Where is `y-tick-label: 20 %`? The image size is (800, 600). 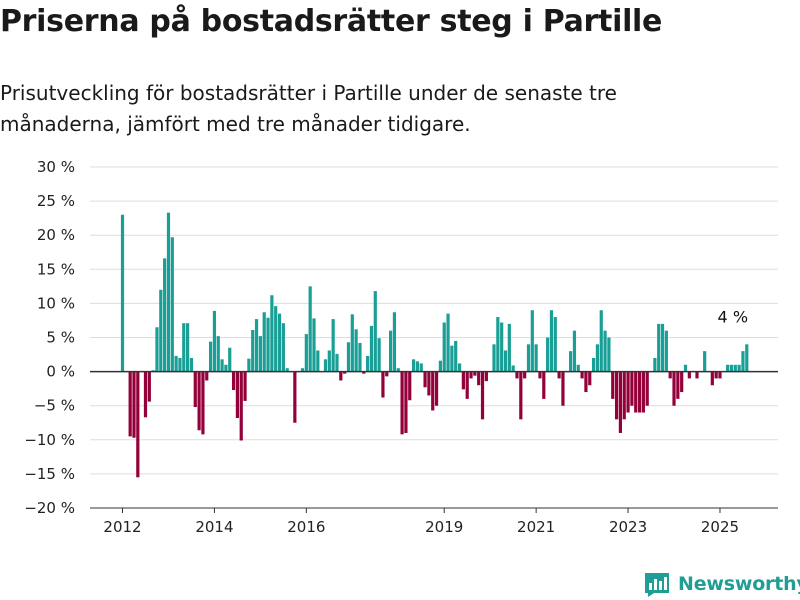 y-tick-label: 20 % is located at coordinates (56, 235).